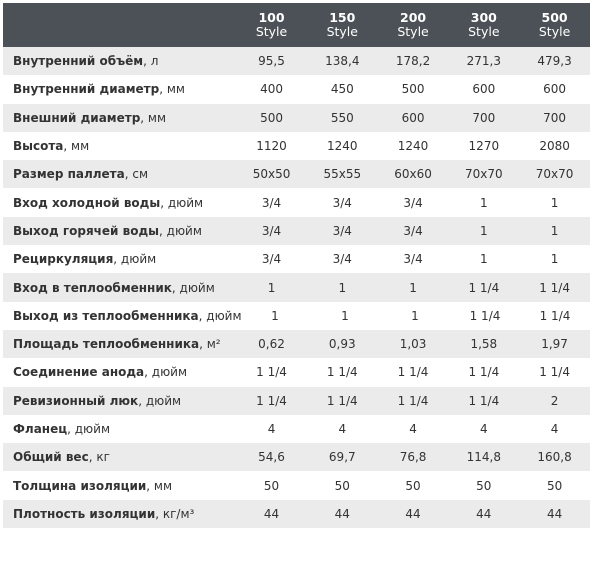 This screenshot has height=585, width=593. I want to click on table-cell: 500, so click(413, 89).